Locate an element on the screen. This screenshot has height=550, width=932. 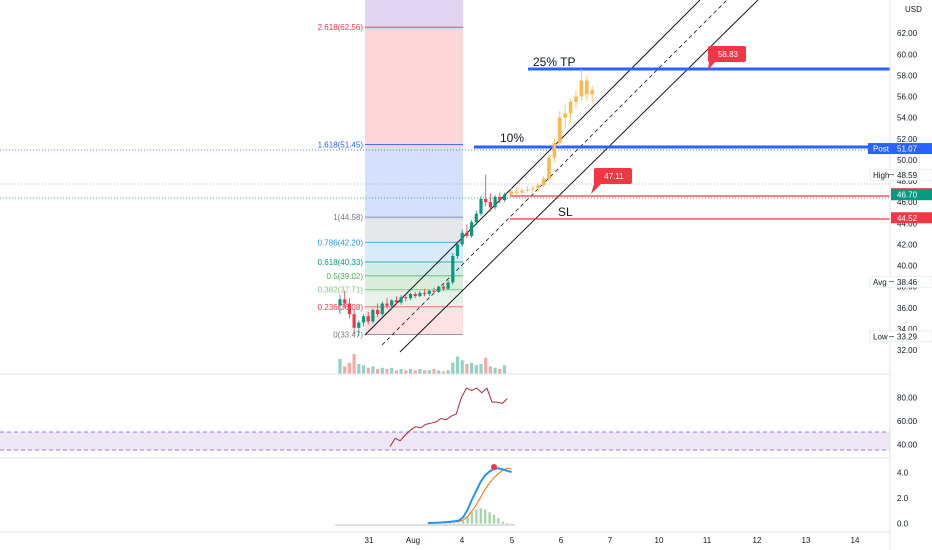
price-axis-label: 34.00 is located at coordinates (907, 329).